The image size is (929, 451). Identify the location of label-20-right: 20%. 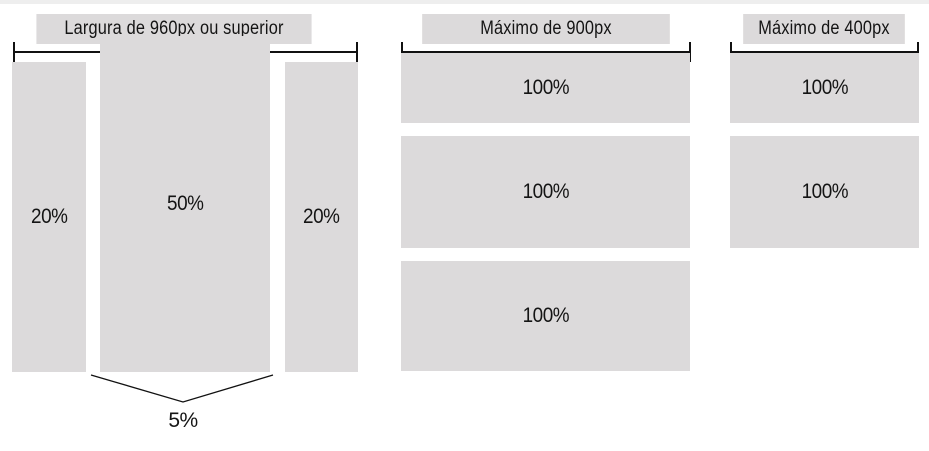
(321, 216).